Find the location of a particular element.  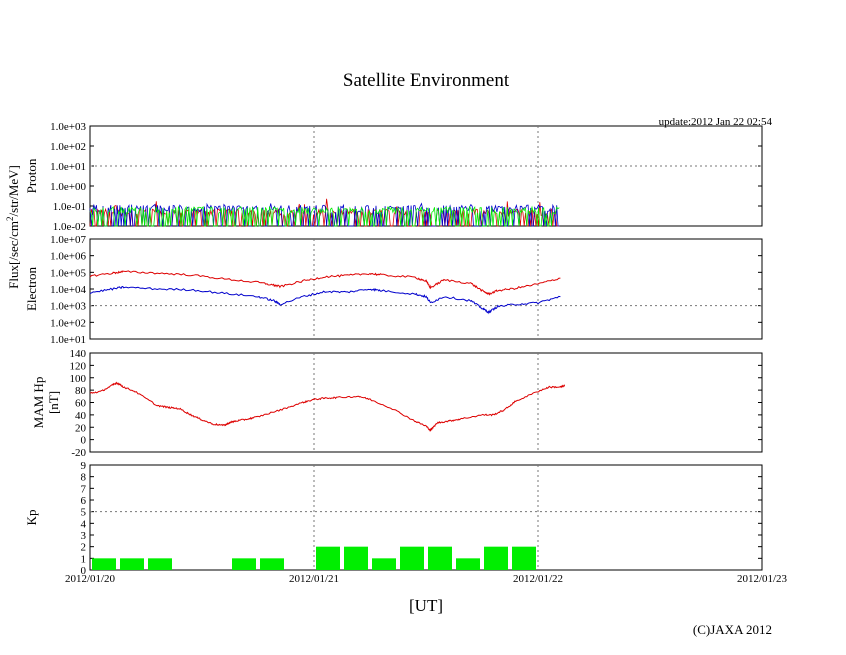

mam-hp-ylabel: MAM Hp is located at coordinates (38, 403).